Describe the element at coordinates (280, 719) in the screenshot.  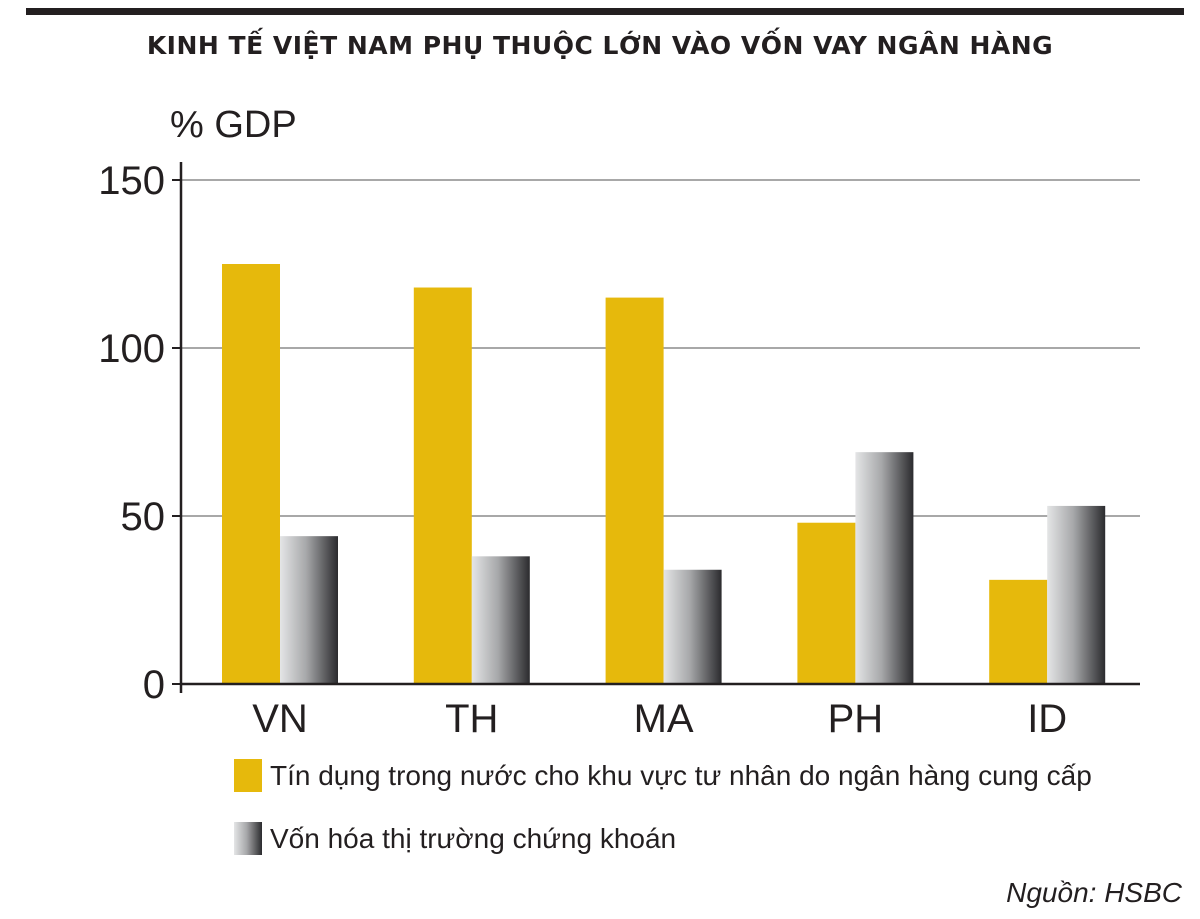
I see `x-tick-label: VN` at that location.